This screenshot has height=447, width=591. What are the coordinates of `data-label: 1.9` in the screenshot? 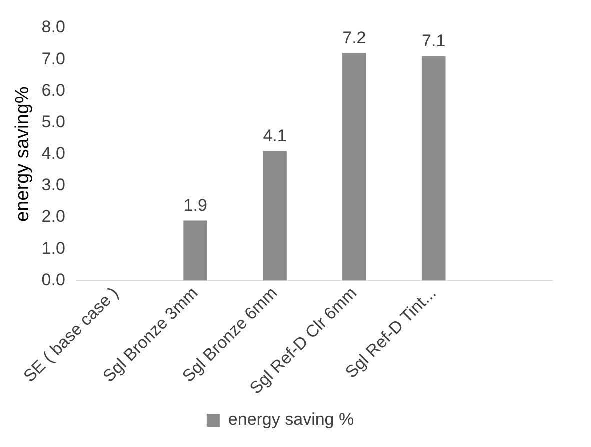 It's located at (196, 205).